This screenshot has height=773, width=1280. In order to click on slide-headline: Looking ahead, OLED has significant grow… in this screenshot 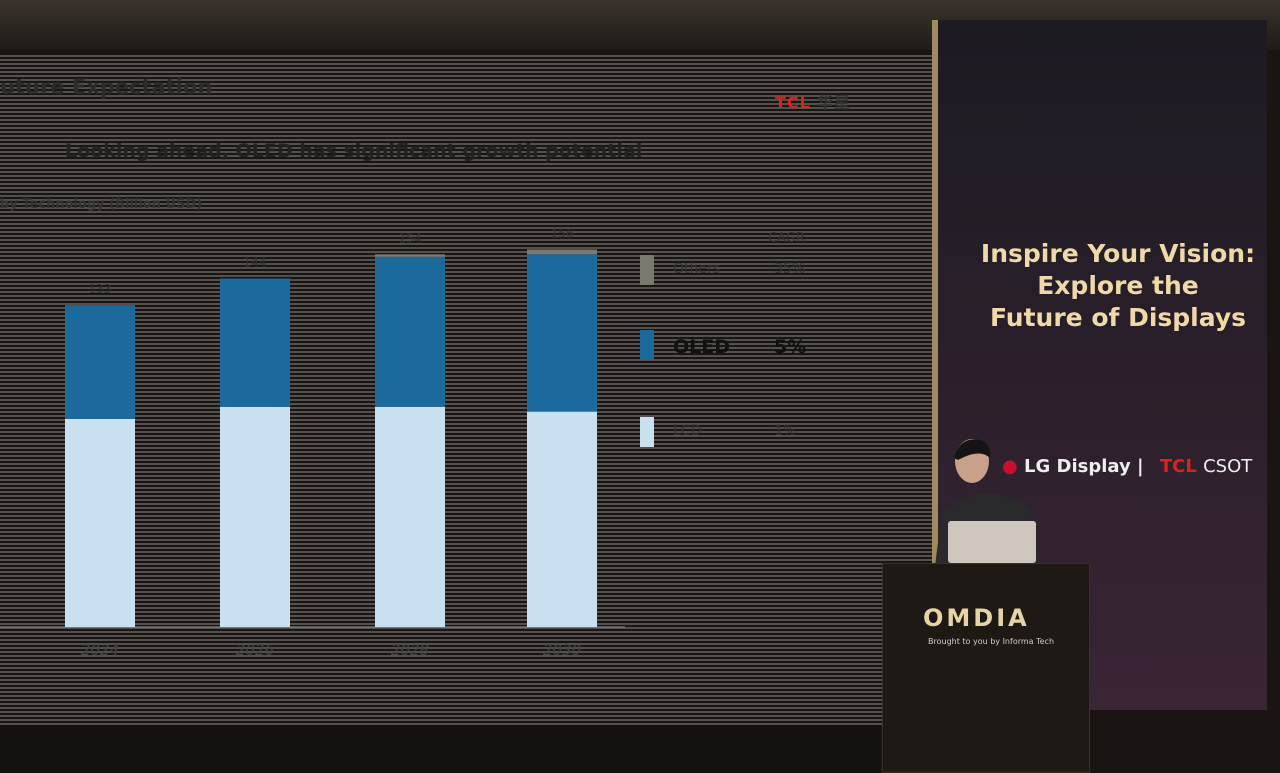, I will do `click(354, 151)`.